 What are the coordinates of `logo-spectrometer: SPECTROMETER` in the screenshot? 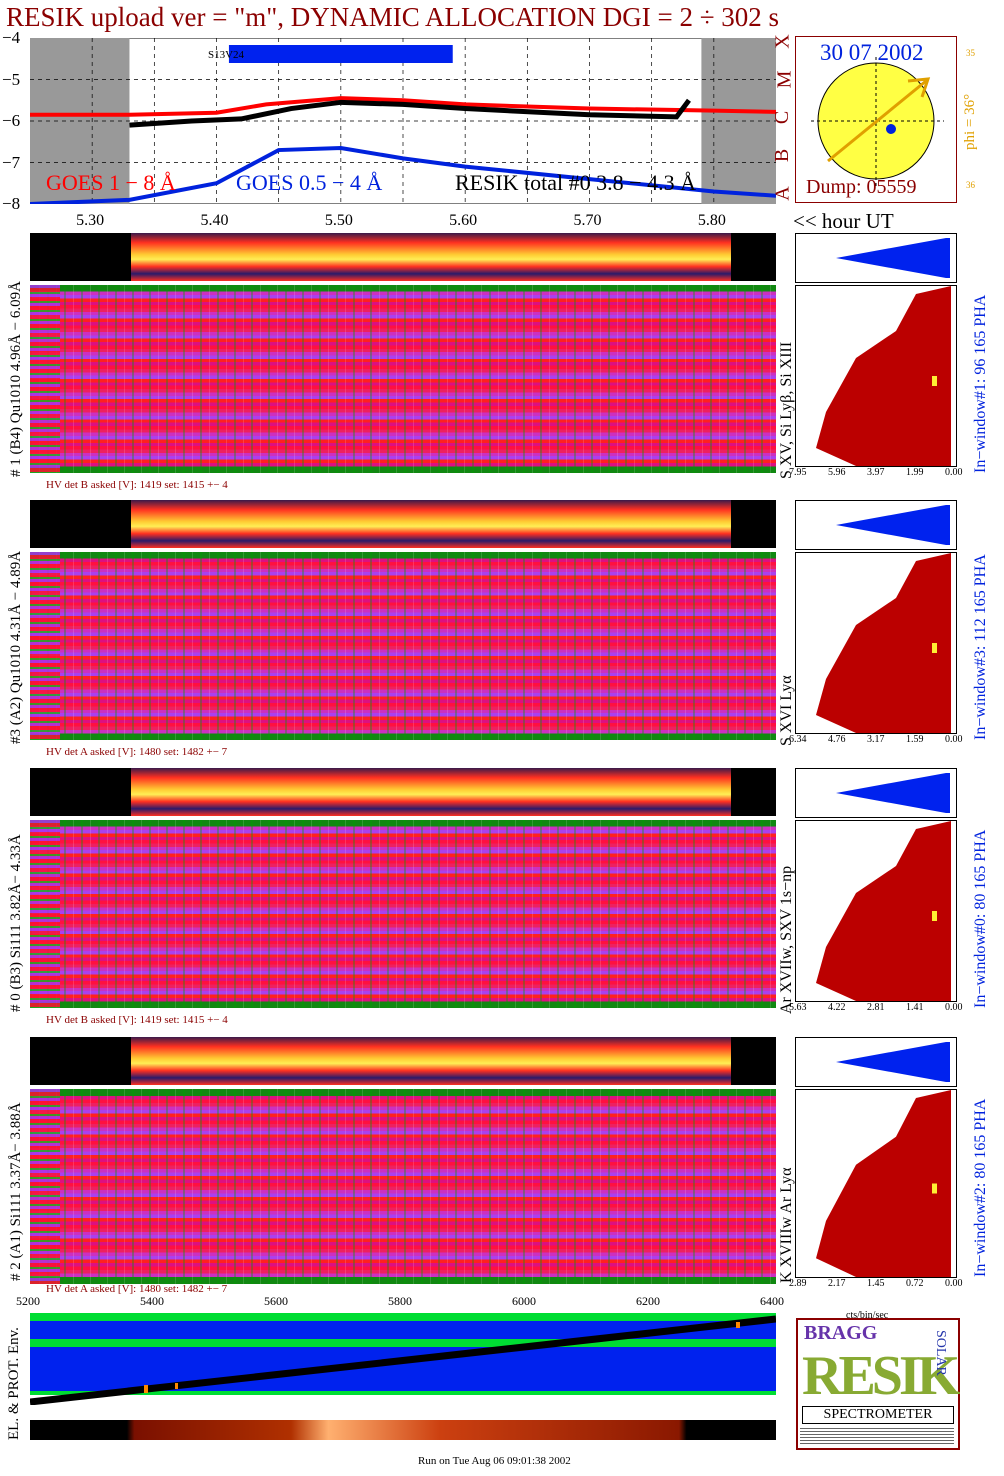 It's located at (878, 1415).